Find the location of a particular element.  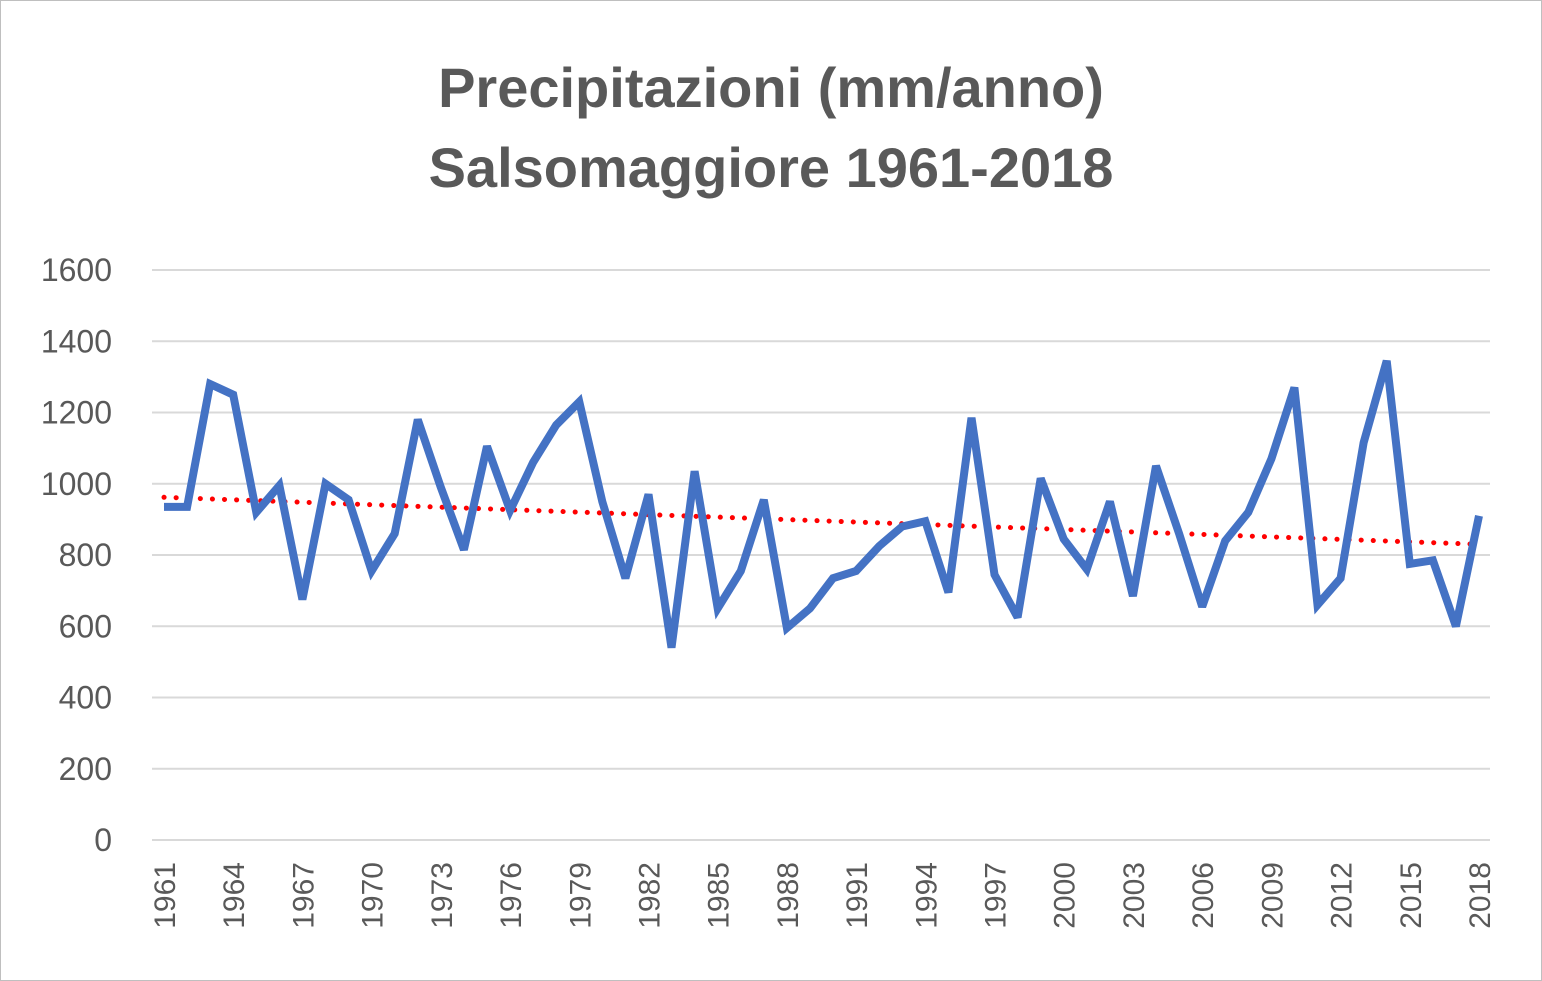

x-tick-label: 2003 is located at coordinates (1134, 895).